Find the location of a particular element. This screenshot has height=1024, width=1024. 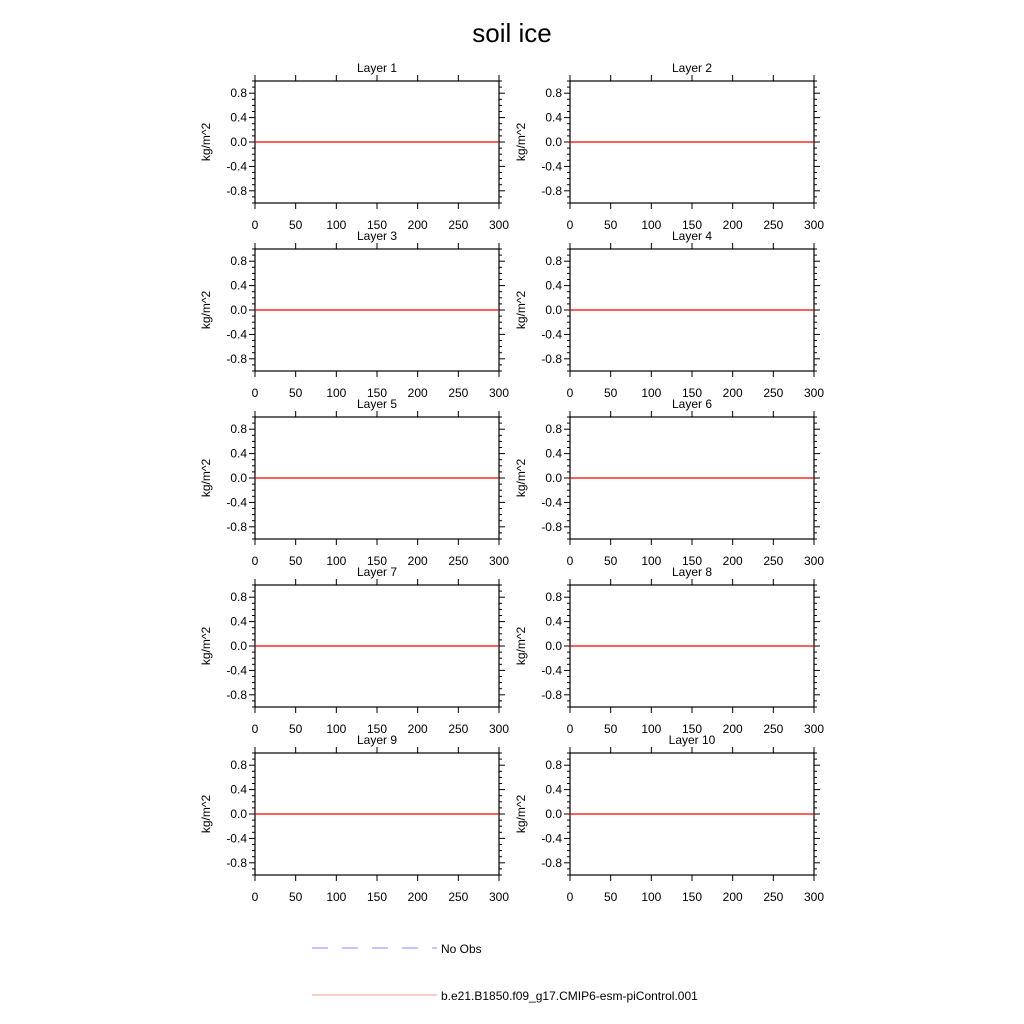

panel-title: Layer 4 is located at coordinates (692, 236).